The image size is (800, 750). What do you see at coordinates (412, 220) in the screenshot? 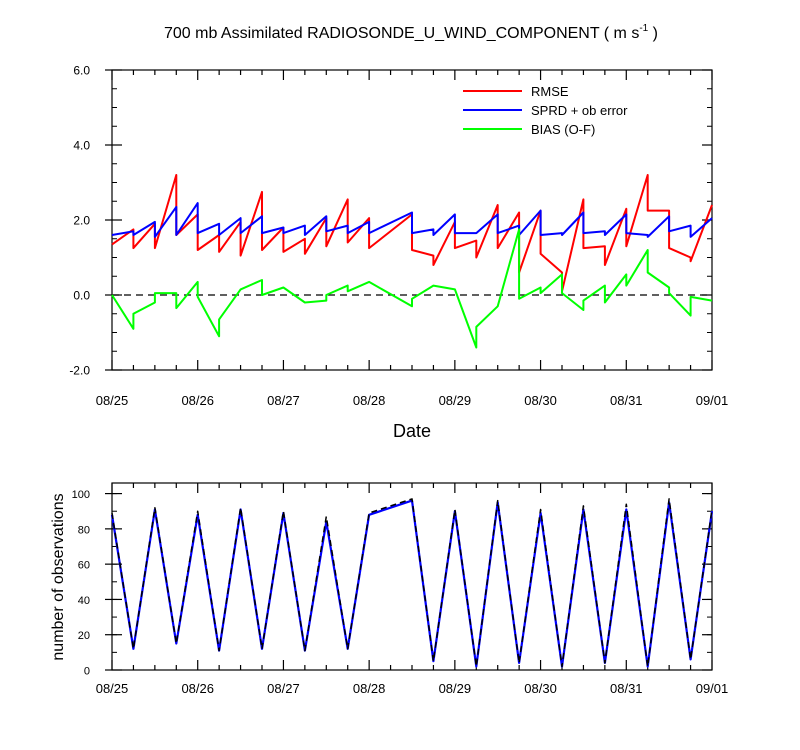
I see `series-line-sprd-ob-error` at bounding box center [412, 220].